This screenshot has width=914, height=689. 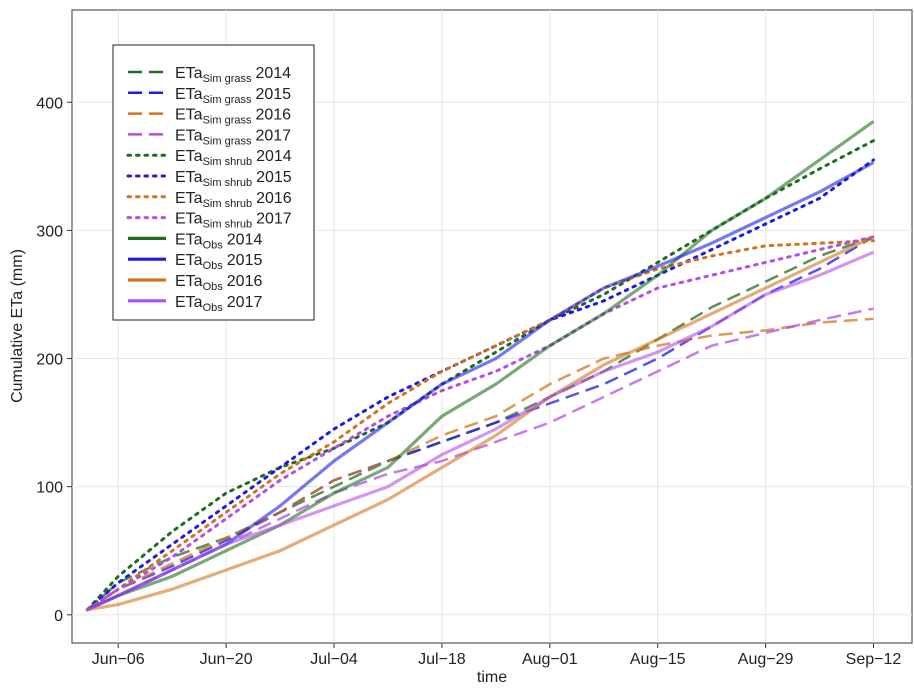 I want to click on legend-label: ETaObs 2017, so click(x=218, y=304).